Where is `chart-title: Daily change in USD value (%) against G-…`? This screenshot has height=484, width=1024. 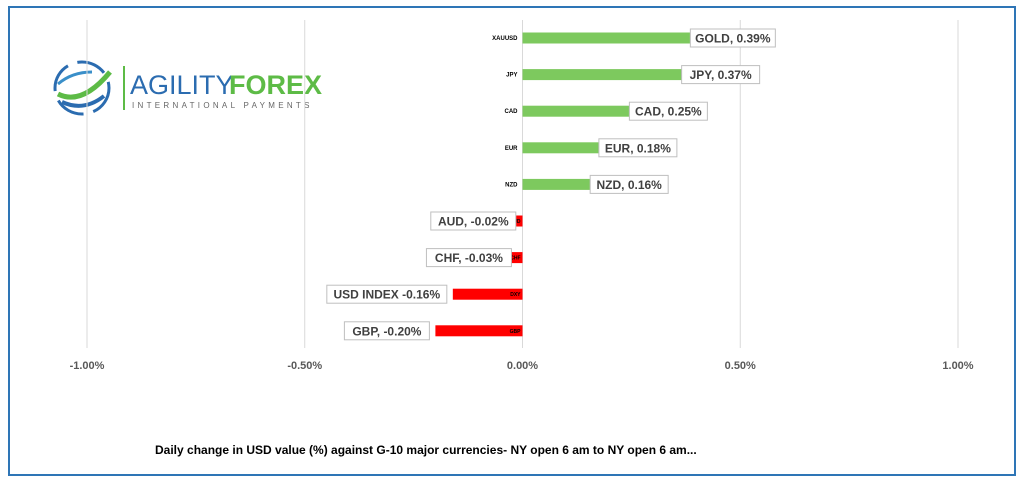
chart-title: Daily change in USD value (%) against G-… is located at coordinates (426, 450).